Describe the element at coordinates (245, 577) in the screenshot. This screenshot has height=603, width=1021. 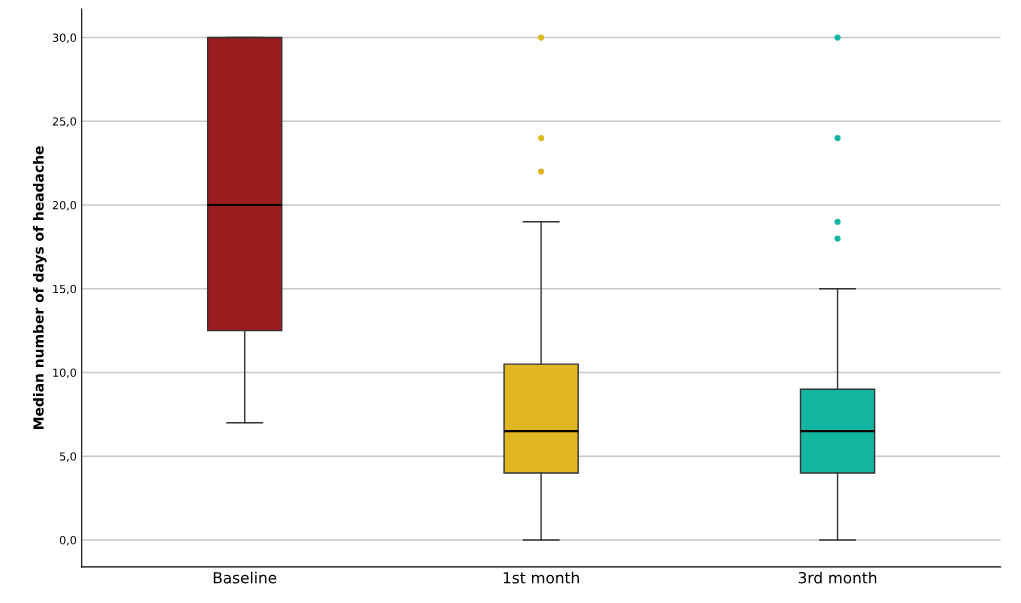
I see `x-tick-label: Baseline` at that location.